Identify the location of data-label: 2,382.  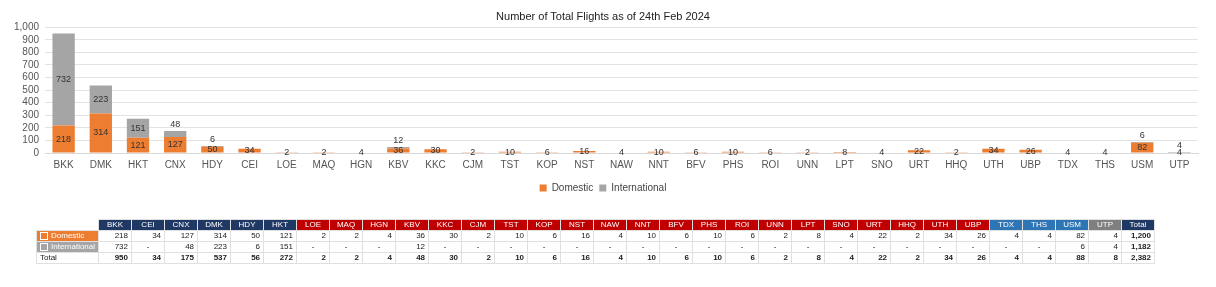
(1138, 258).